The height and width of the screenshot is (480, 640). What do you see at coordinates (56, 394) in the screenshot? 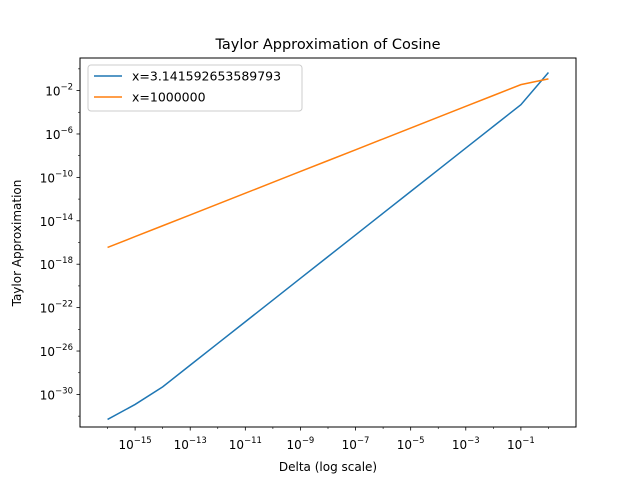
I see `y-tick-label: 10⁻³⁰` at bounding box center [56, 394].